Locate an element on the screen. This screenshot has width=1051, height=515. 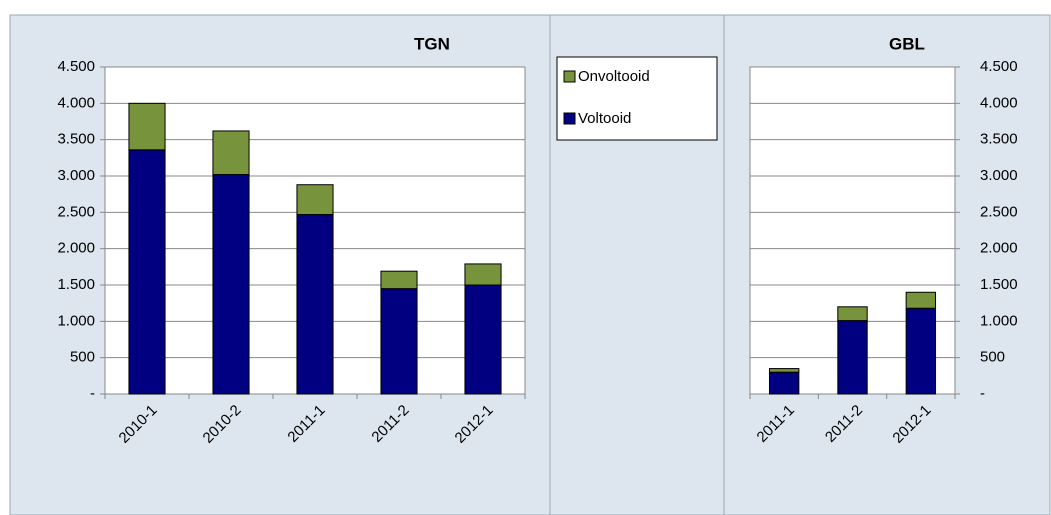
chart-title: GBL is located at coordinates (907, 43).